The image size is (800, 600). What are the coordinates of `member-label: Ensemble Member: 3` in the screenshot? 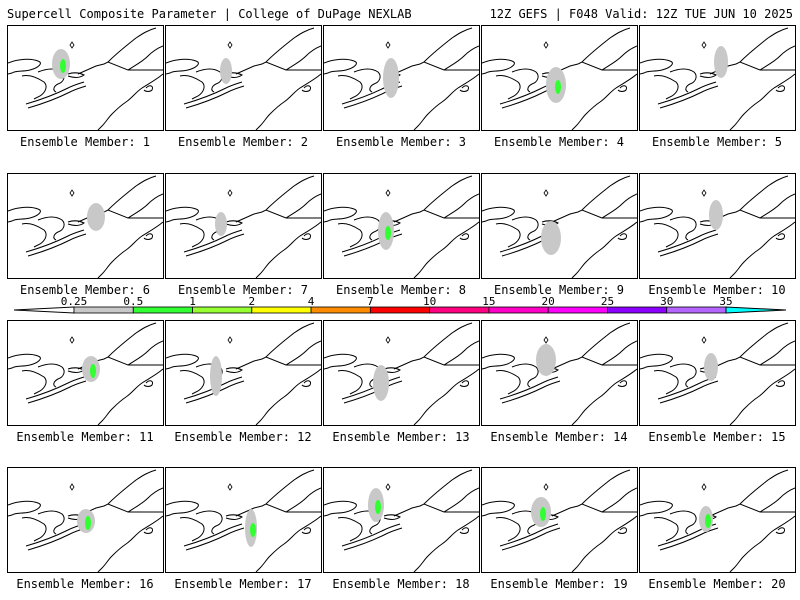 It's located at (401, 142).